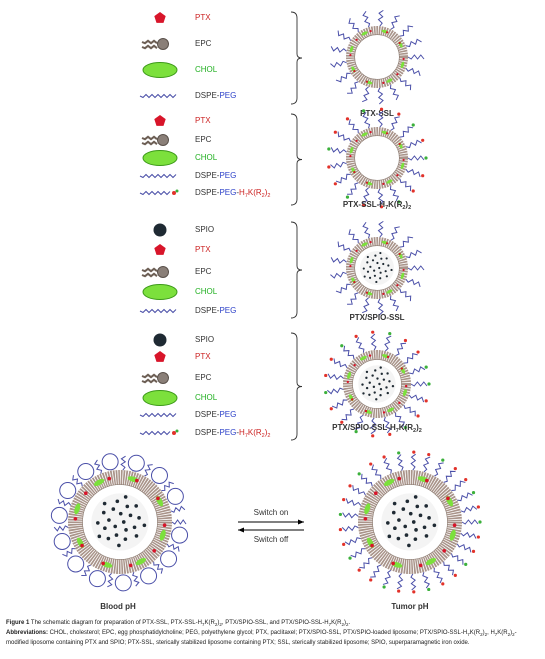 This screenshot has height=659, width=545. Describe the element at coordinates (204, 339) in the screenshot. I see `legend-label: SPIO` at that location.